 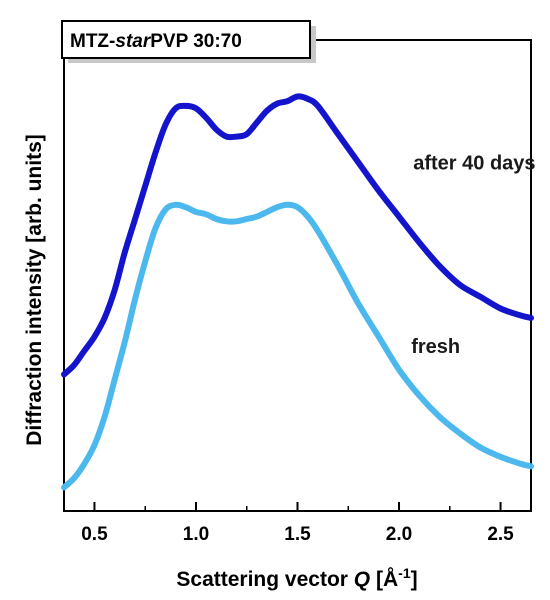 I want to click on x-tick-label: 2.5, so click(x=500, y=534).